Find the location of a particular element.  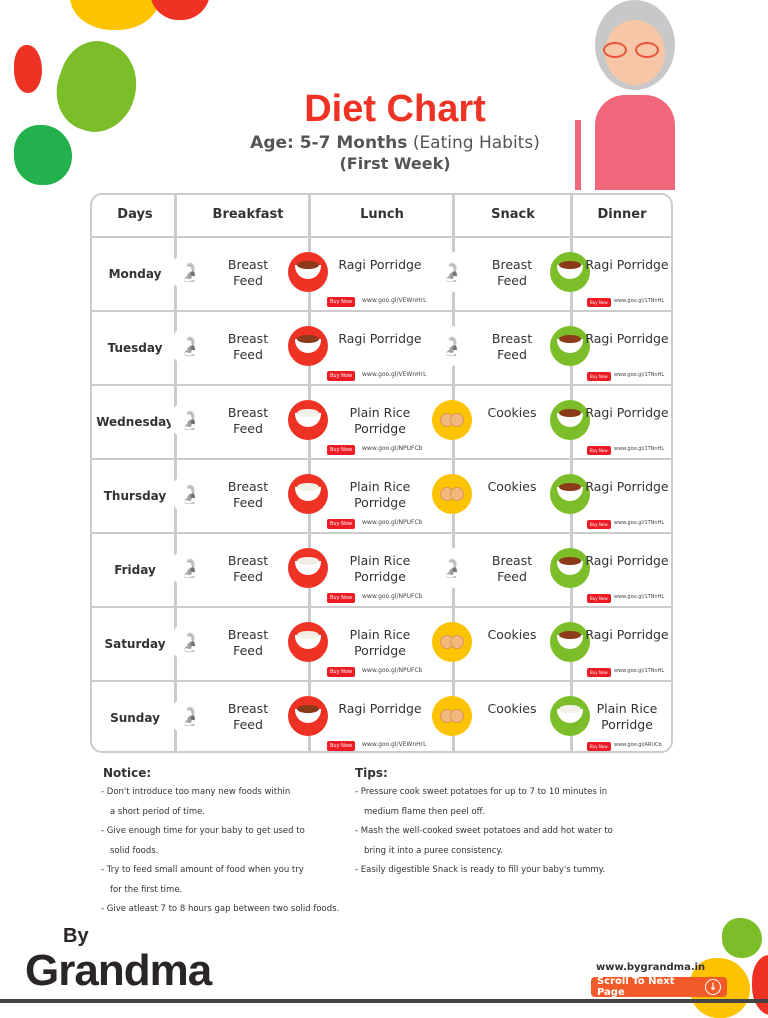

decor-blob-green-bottom is located at coordinates (742, 938).